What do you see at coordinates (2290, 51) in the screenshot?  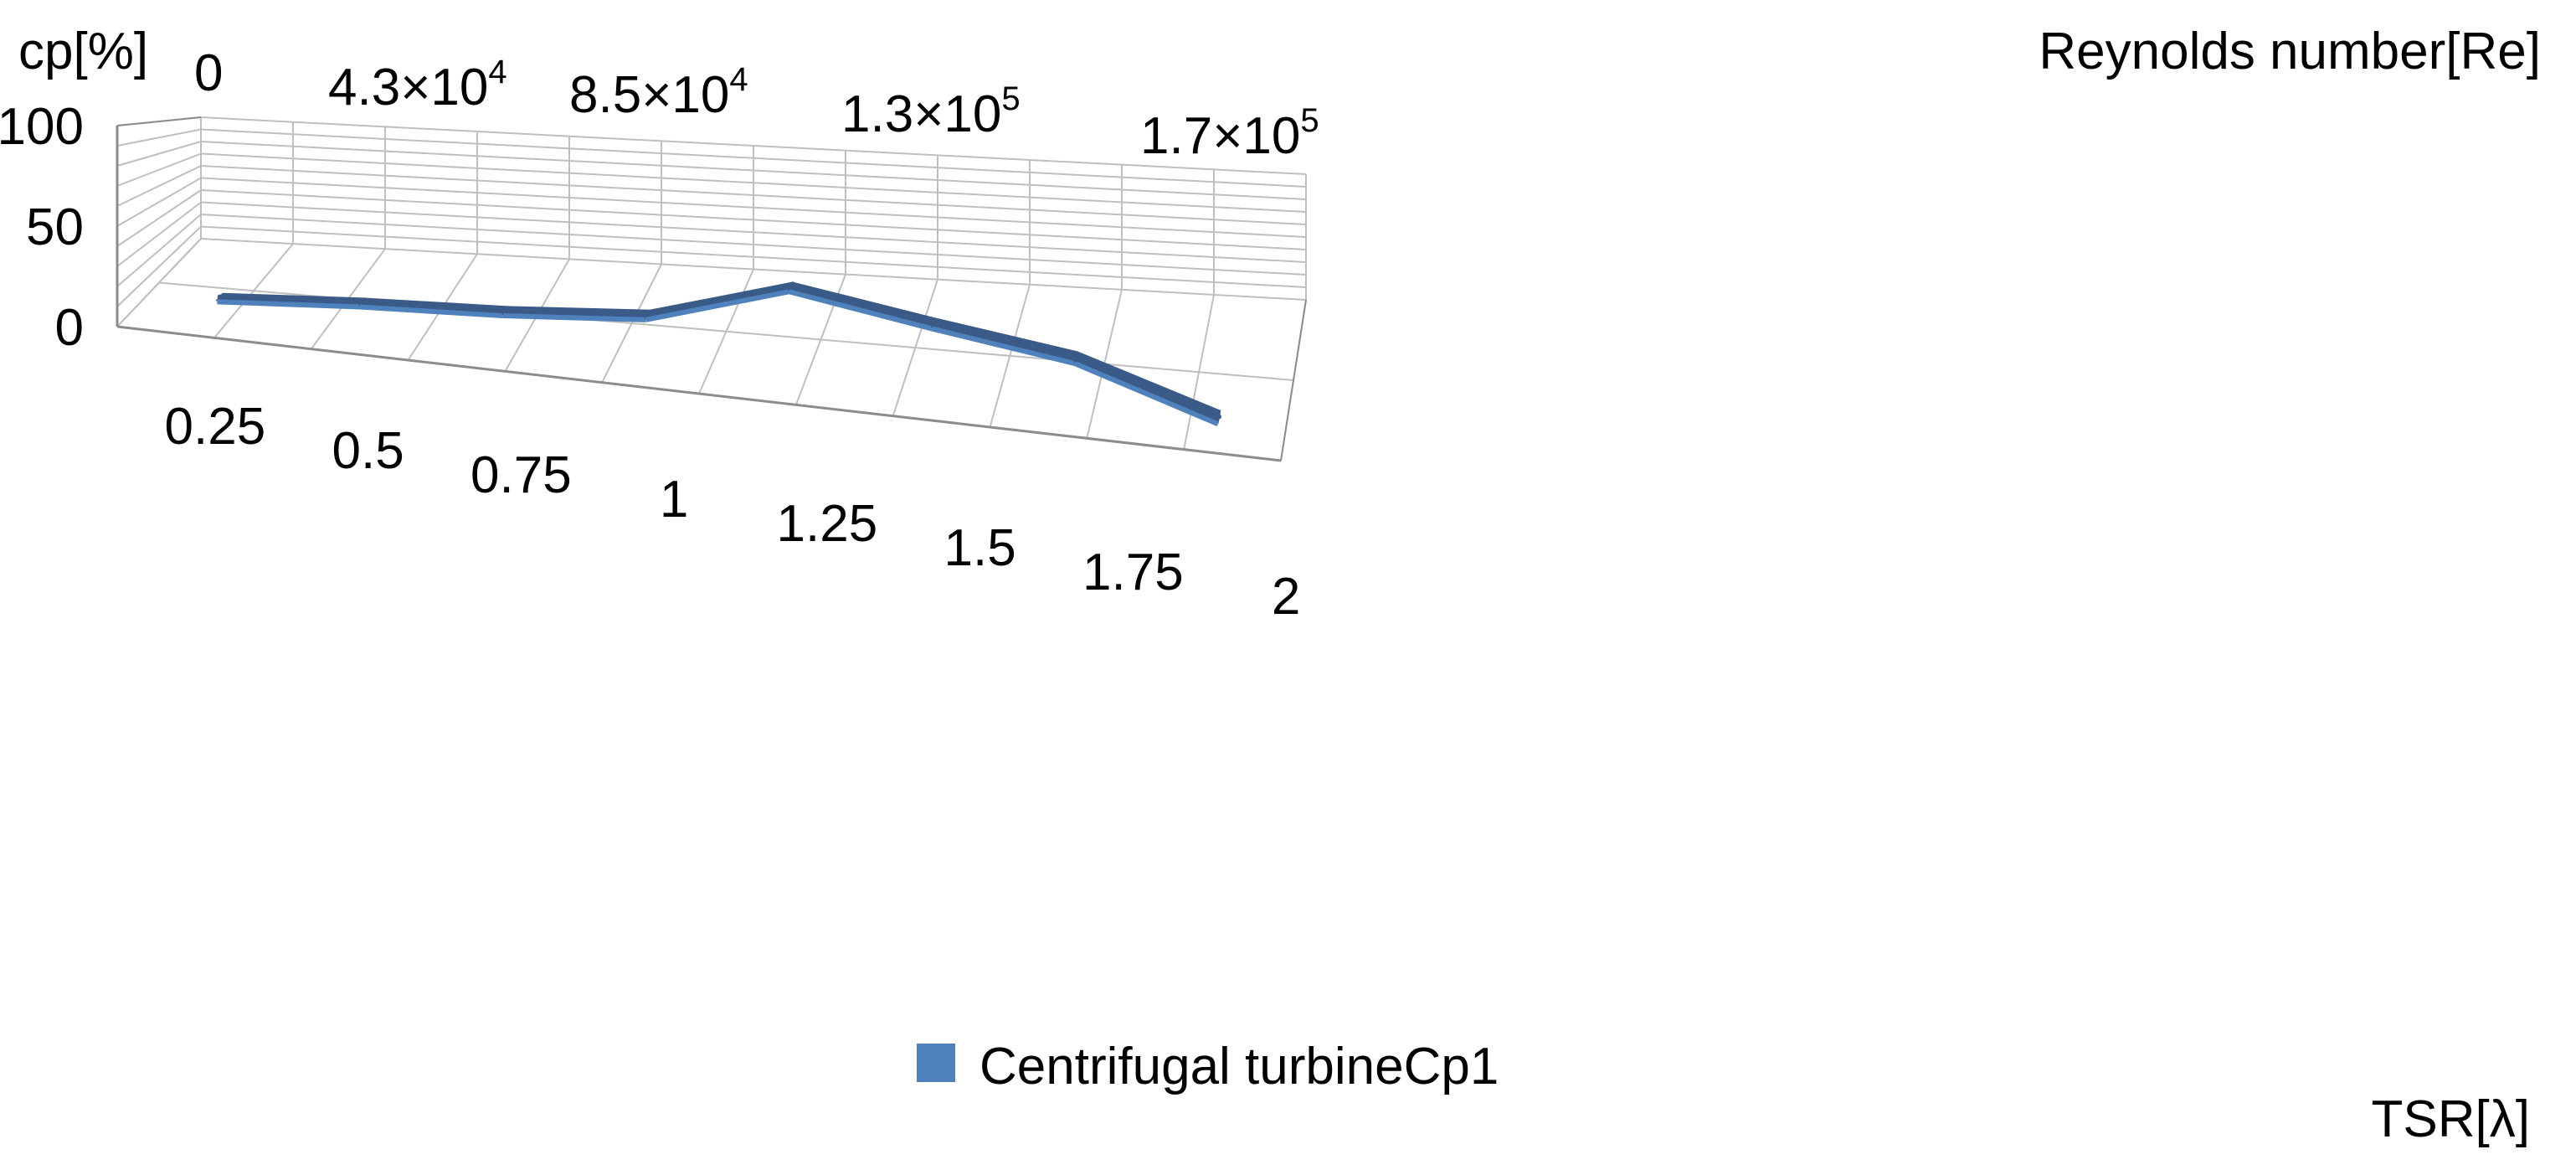 I see `reynolds-axis-title: Reynolds number[Re]` at bounding box center [2290, 51].